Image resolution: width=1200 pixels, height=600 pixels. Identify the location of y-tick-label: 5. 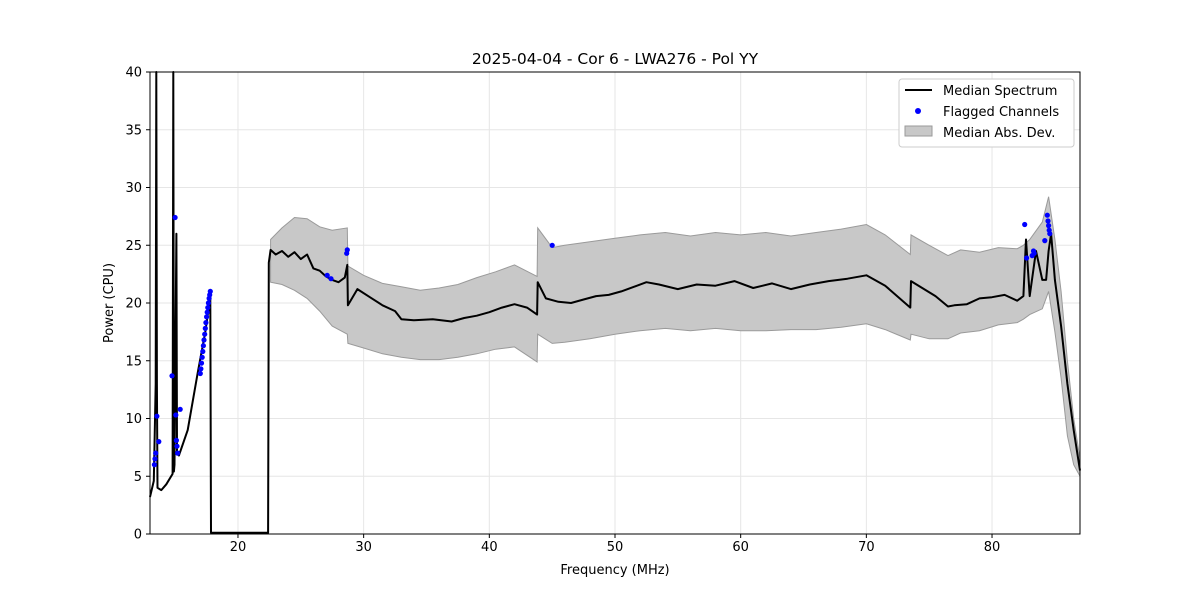
(138, 477).